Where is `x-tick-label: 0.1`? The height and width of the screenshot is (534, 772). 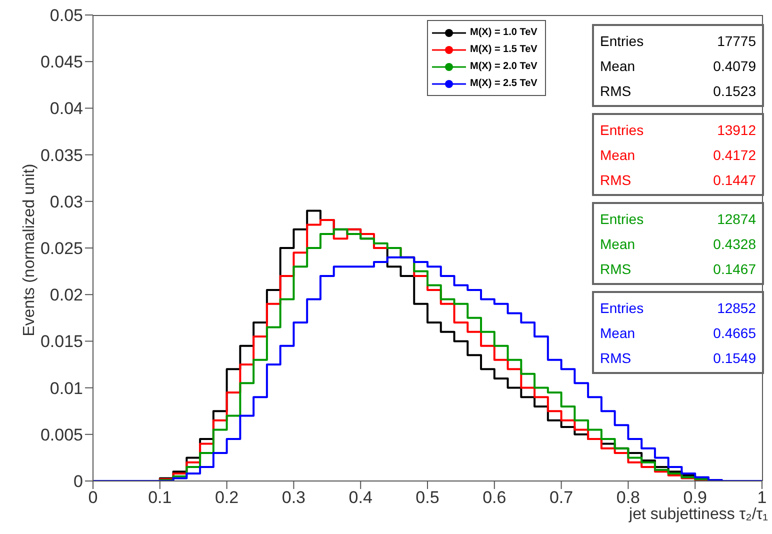
x-tick-label: 0.1 is located at coordinates (160, 498).